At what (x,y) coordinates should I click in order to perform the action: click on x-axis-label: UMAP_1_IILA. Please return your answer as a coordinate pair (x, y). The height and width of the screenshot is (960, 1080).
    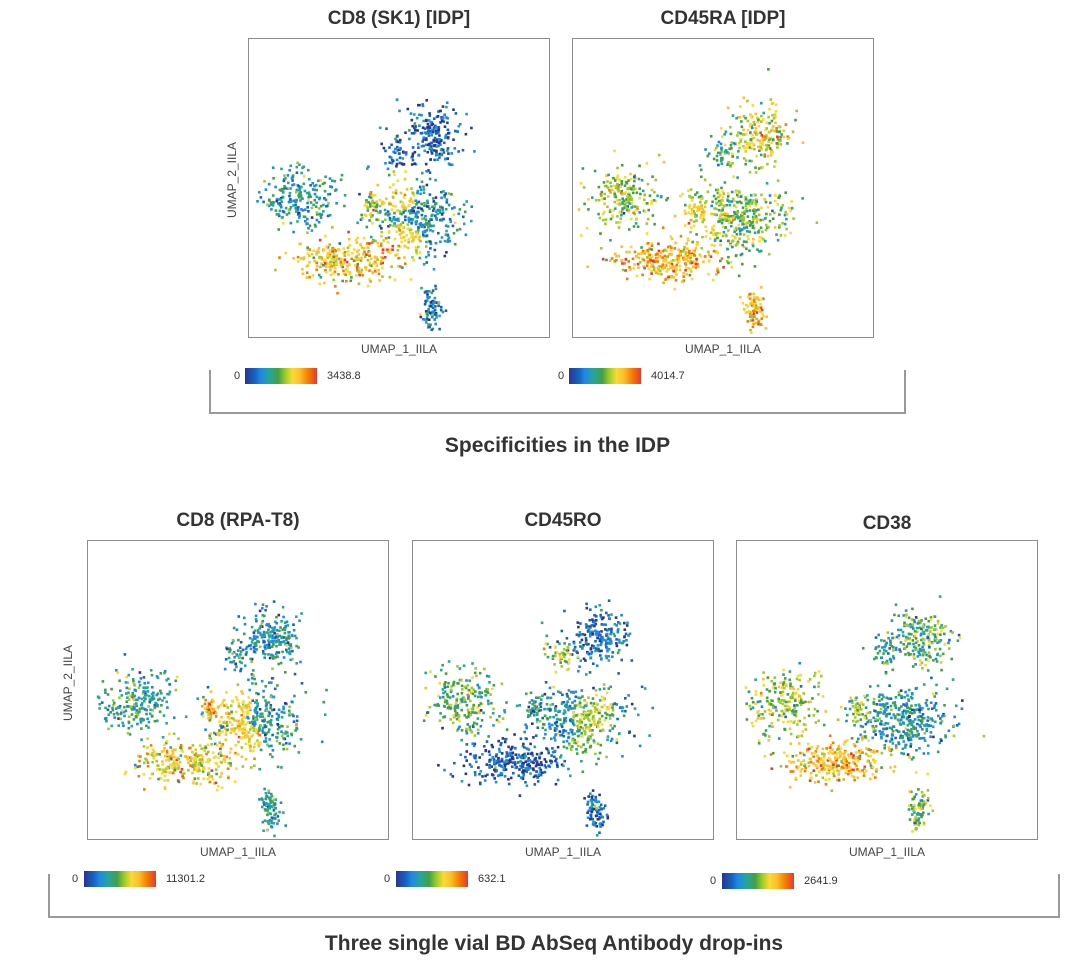
    Looking at the image, I should click on (238, 852).